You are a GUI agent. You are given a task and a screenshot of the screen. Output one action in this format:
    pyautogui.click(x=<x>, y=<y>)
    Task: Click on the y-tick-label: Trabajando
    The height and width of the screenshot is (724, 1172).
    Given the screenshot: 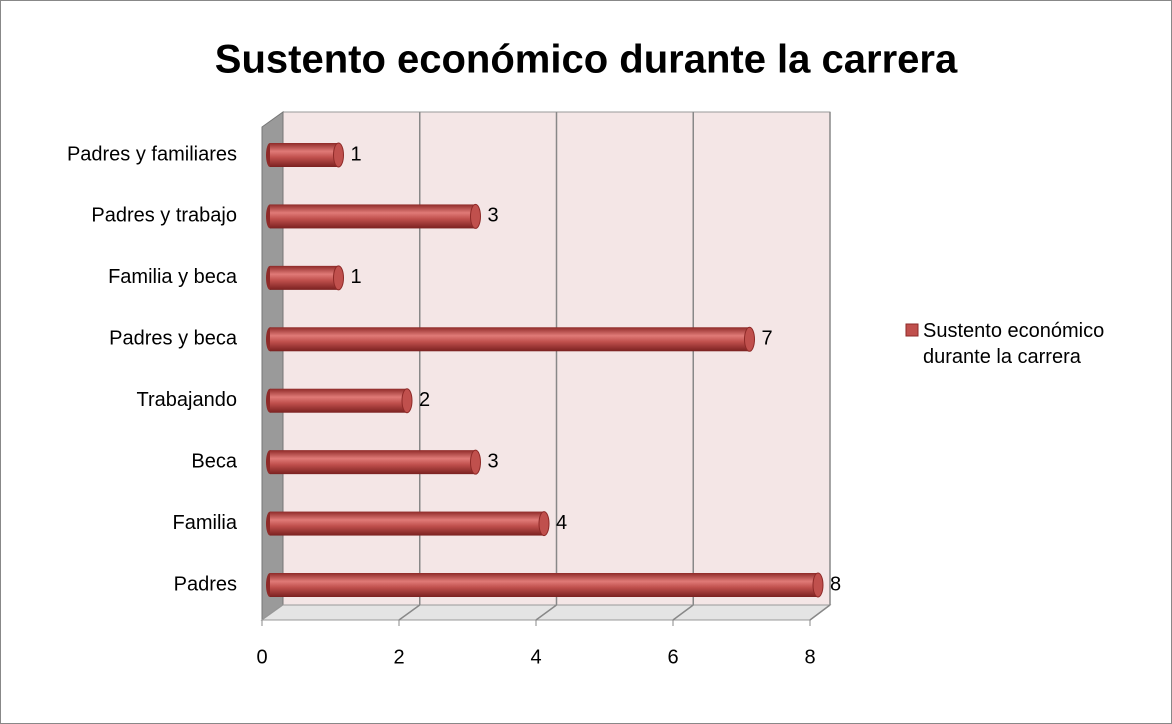 What is the action you would take?
    pyautogui.click(x=187, y=400)
    